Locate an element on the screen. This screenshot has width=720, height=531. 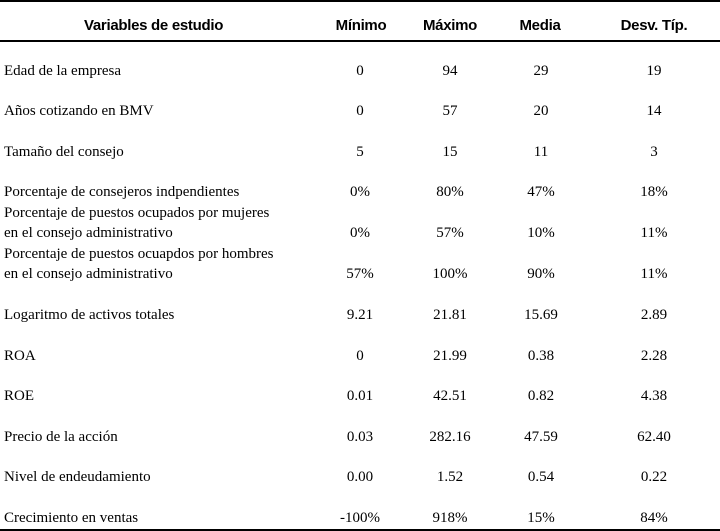
row-label-line: Tamaño del consejo is located at coordinates (64, 152).